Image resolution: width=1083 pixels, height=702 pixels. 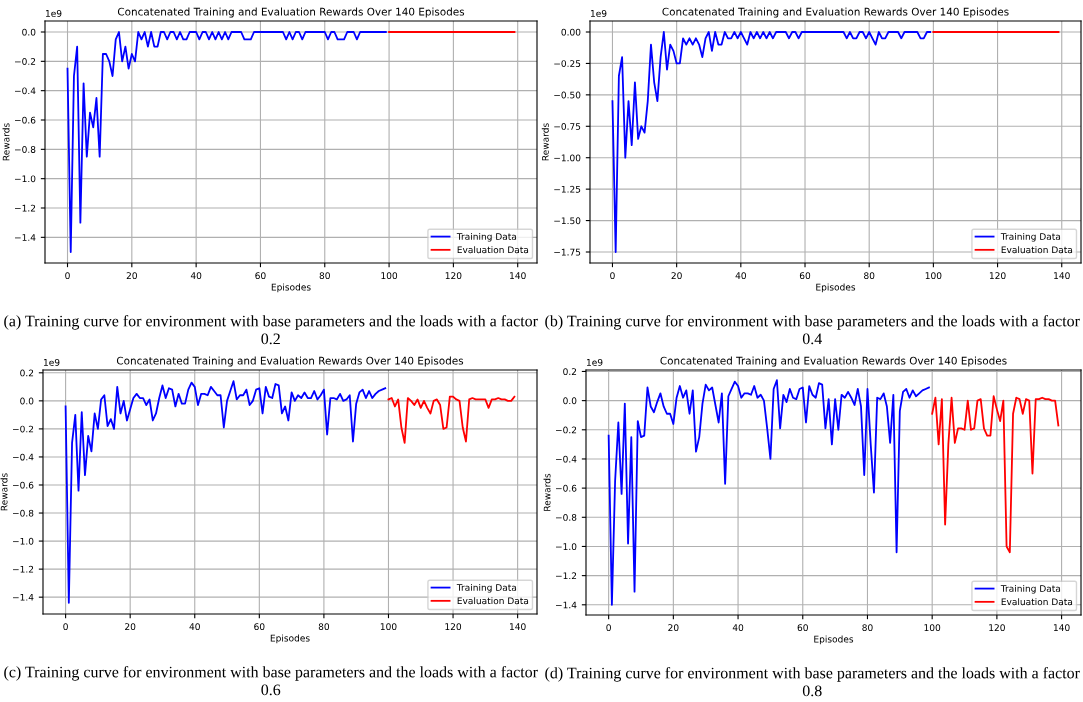 What do you see at coordinates (271, 330) in the screenshot?
I see `text: (a) Training curve for environment with base parameters and the loads with a factor 0.2` at bounding box center [271, 330].